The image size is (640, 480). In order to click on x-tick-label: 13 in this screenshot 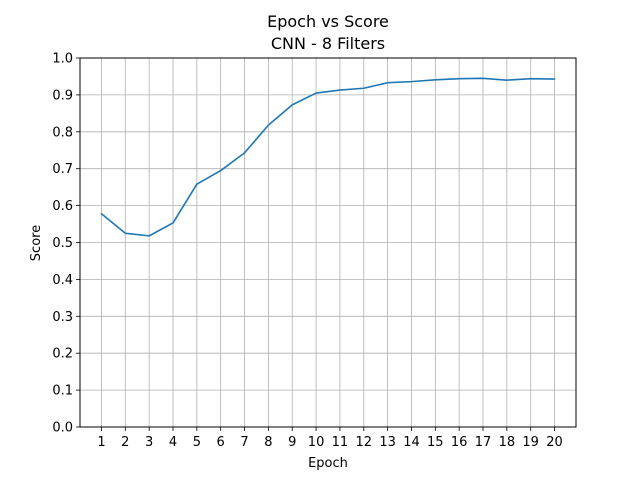, I will do `click(387, 442)`.